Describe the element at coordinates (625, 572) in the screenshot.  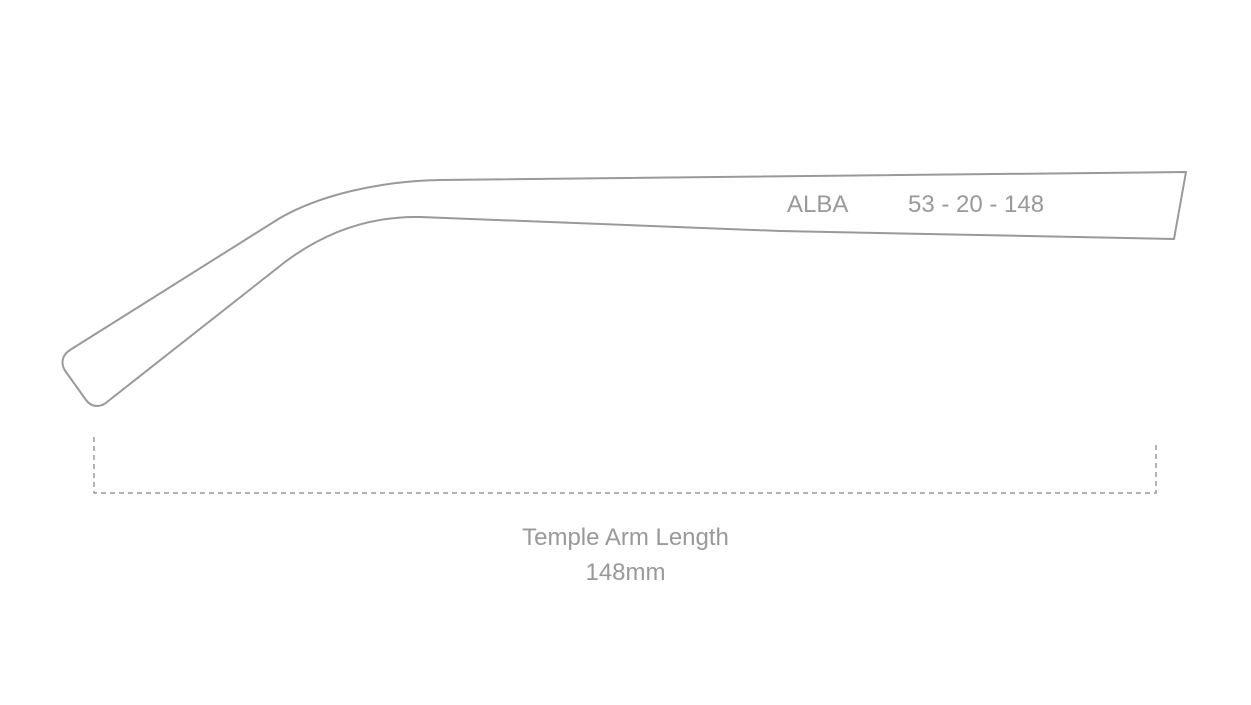
I see `measurement-value: 148mm` at that location.